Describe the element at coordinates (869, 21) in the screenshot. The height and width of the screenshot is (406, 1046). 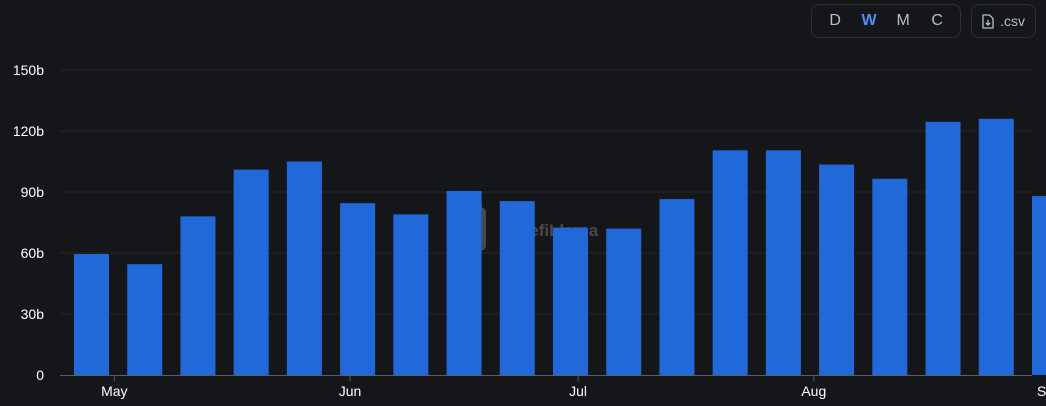
I see `period-weekly-button: W` at that location.